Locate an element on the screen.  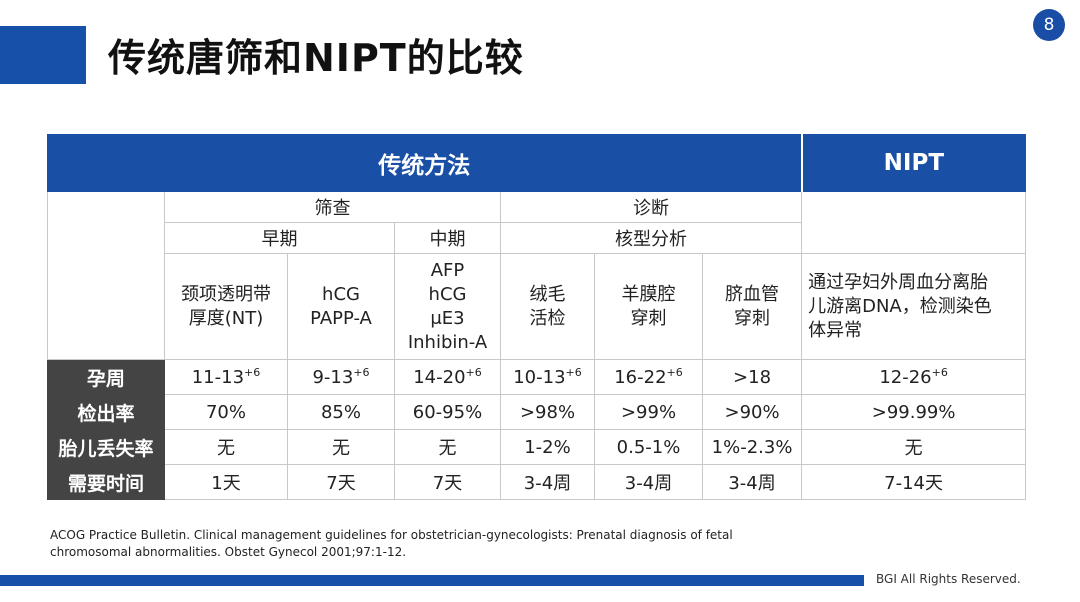
table-cell: 85% is located at coordinates (341, 412).